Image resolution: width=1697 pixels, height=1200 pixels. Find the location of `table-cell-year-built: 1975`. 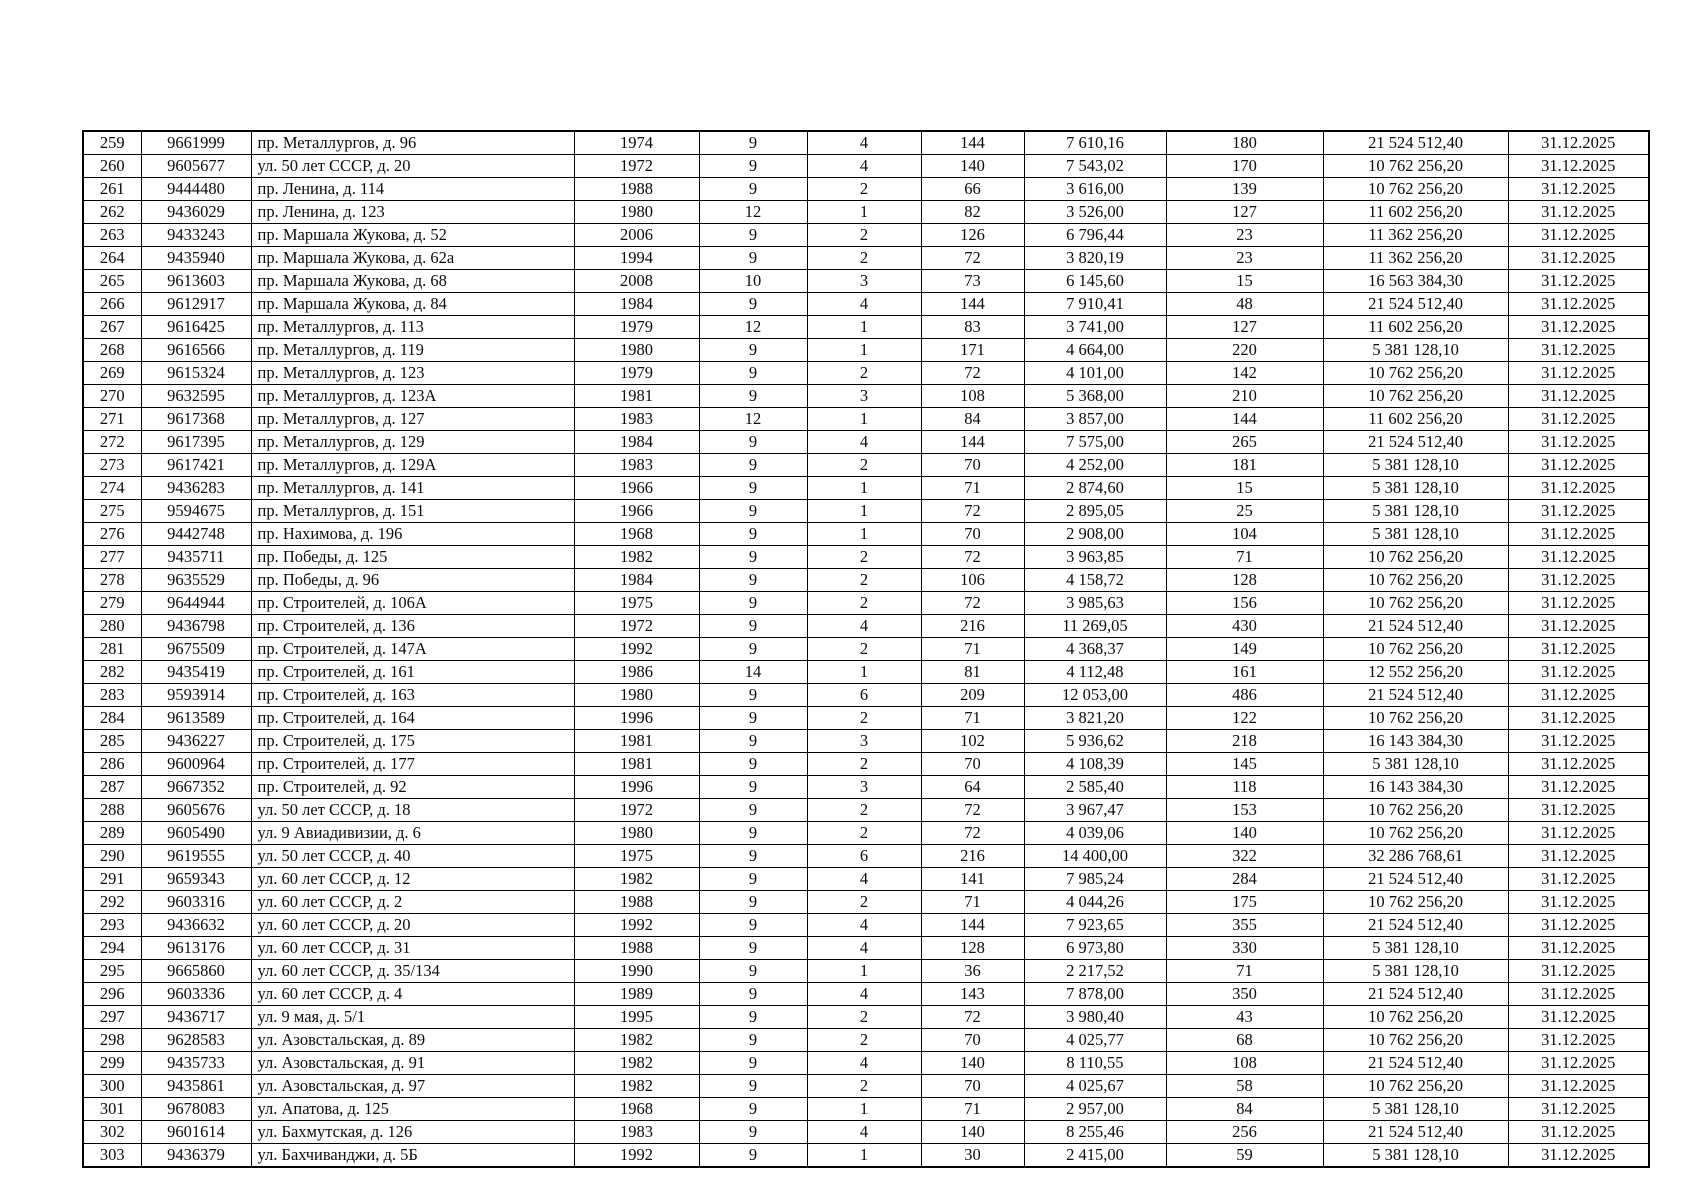

table-cell-year-built: 1975 is located at coordinates (636, 603).